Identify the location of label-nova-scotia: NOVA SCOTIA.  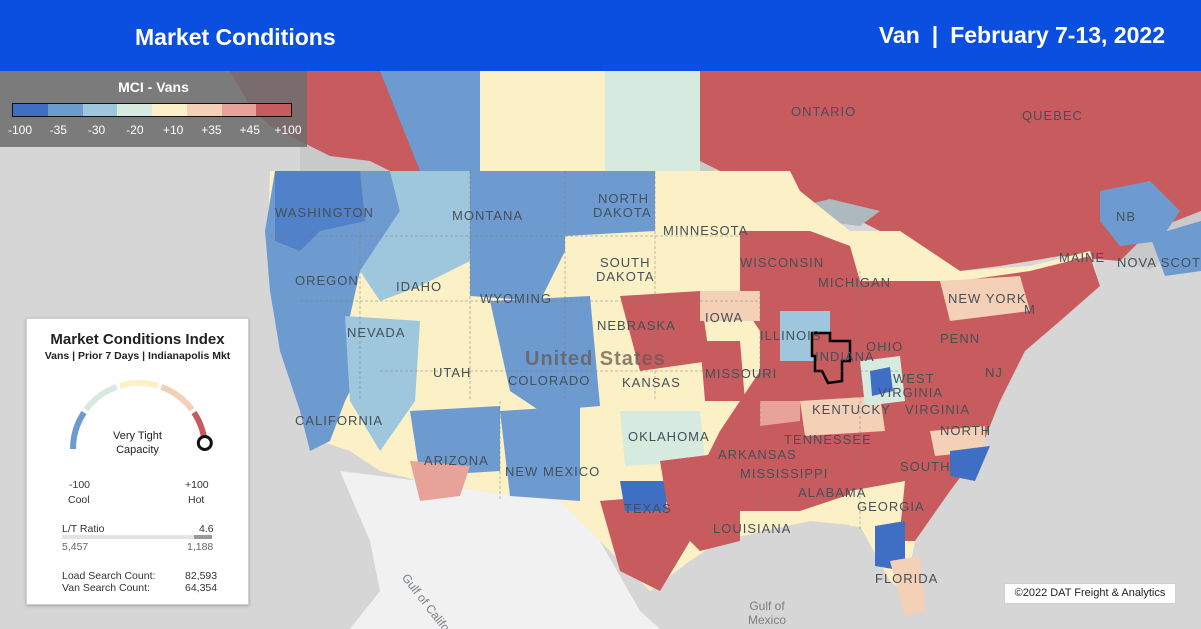
(1159, 262).